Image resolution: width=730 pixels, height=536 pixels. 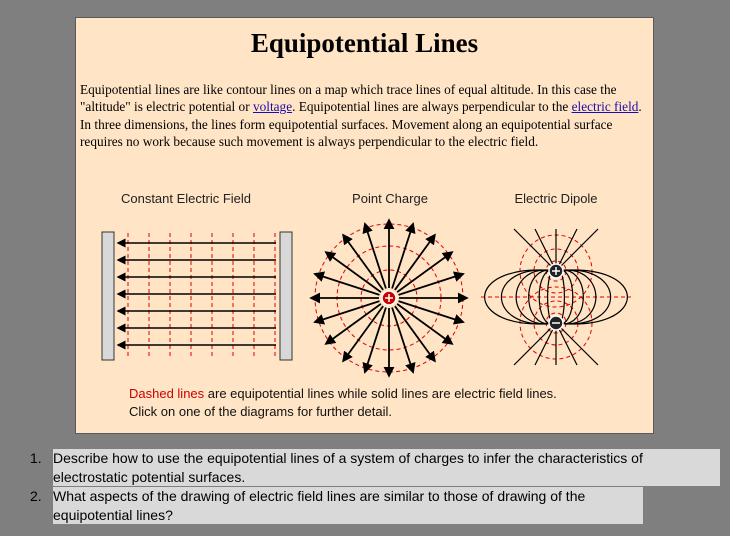 I want to click on link: electric field, so click(x=605, y=107).